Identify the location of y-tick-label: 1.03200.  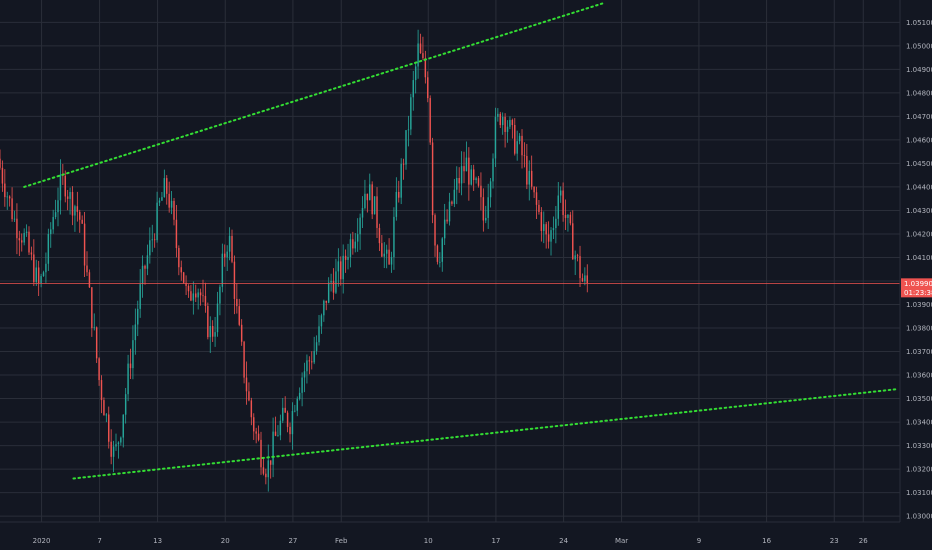
(919, 470).